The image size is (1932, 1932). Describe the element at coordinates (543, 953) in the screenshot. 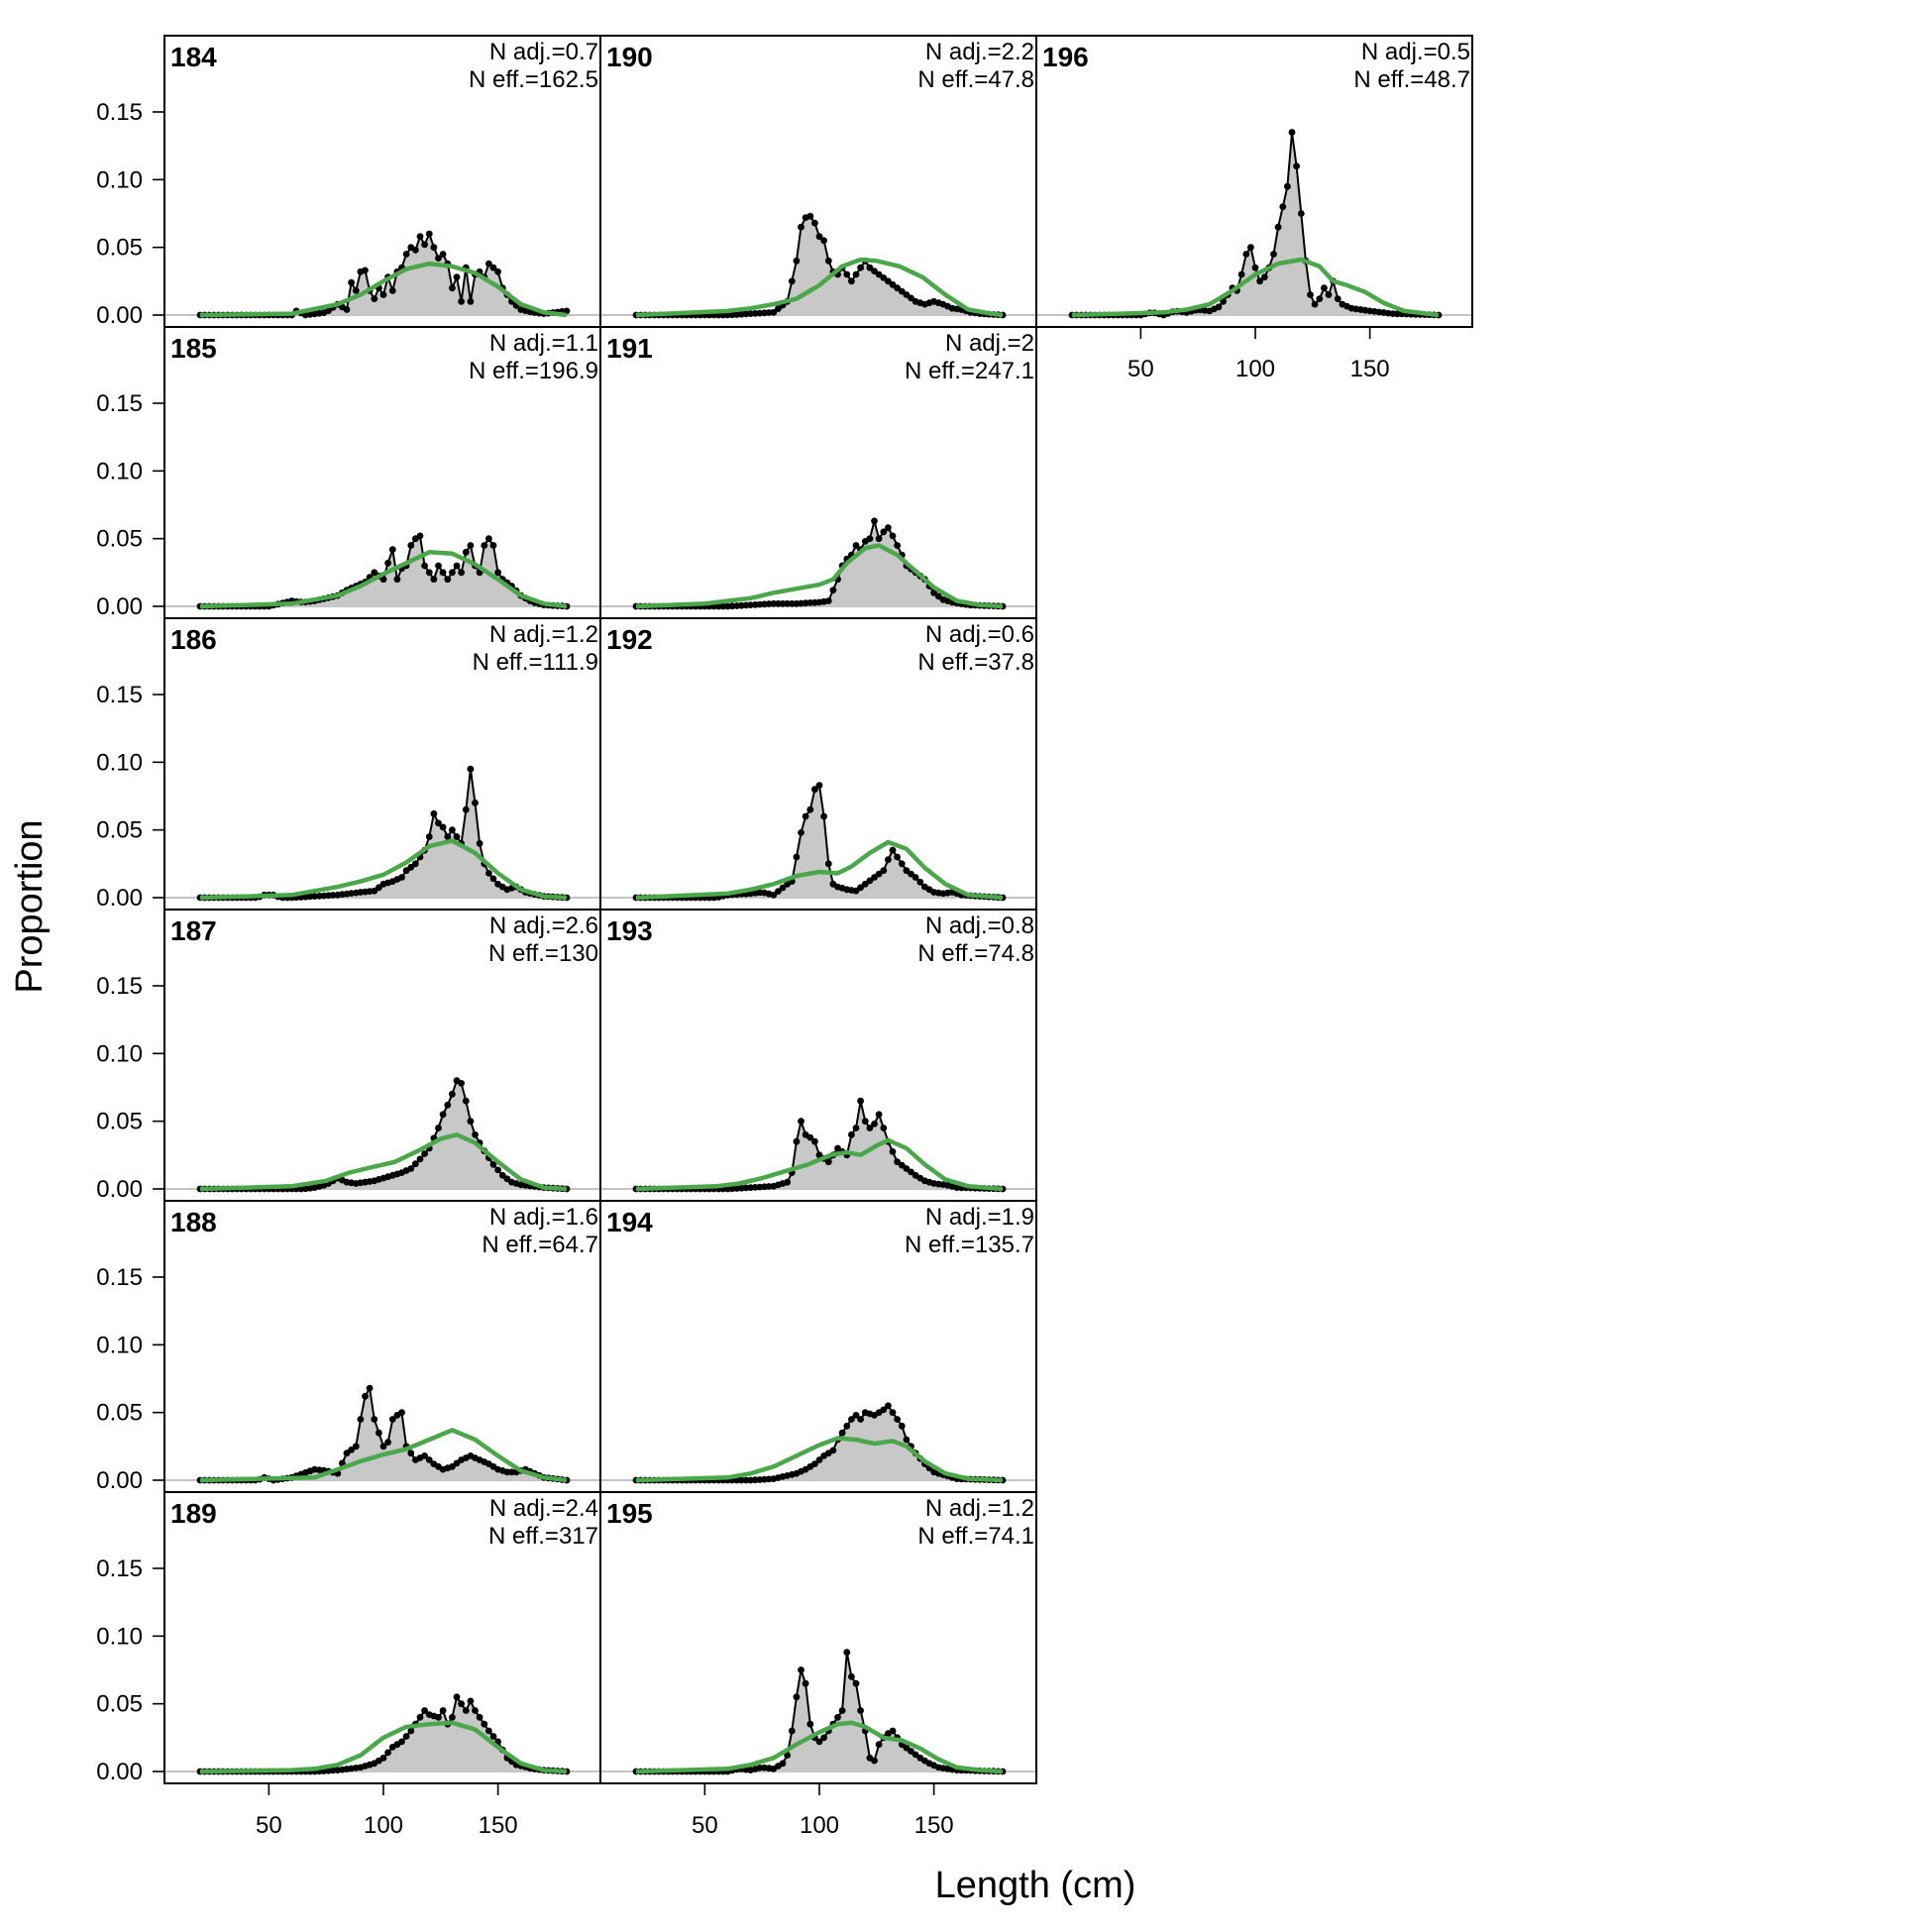

I see `n-eff-label: N eff.=130` at that location.